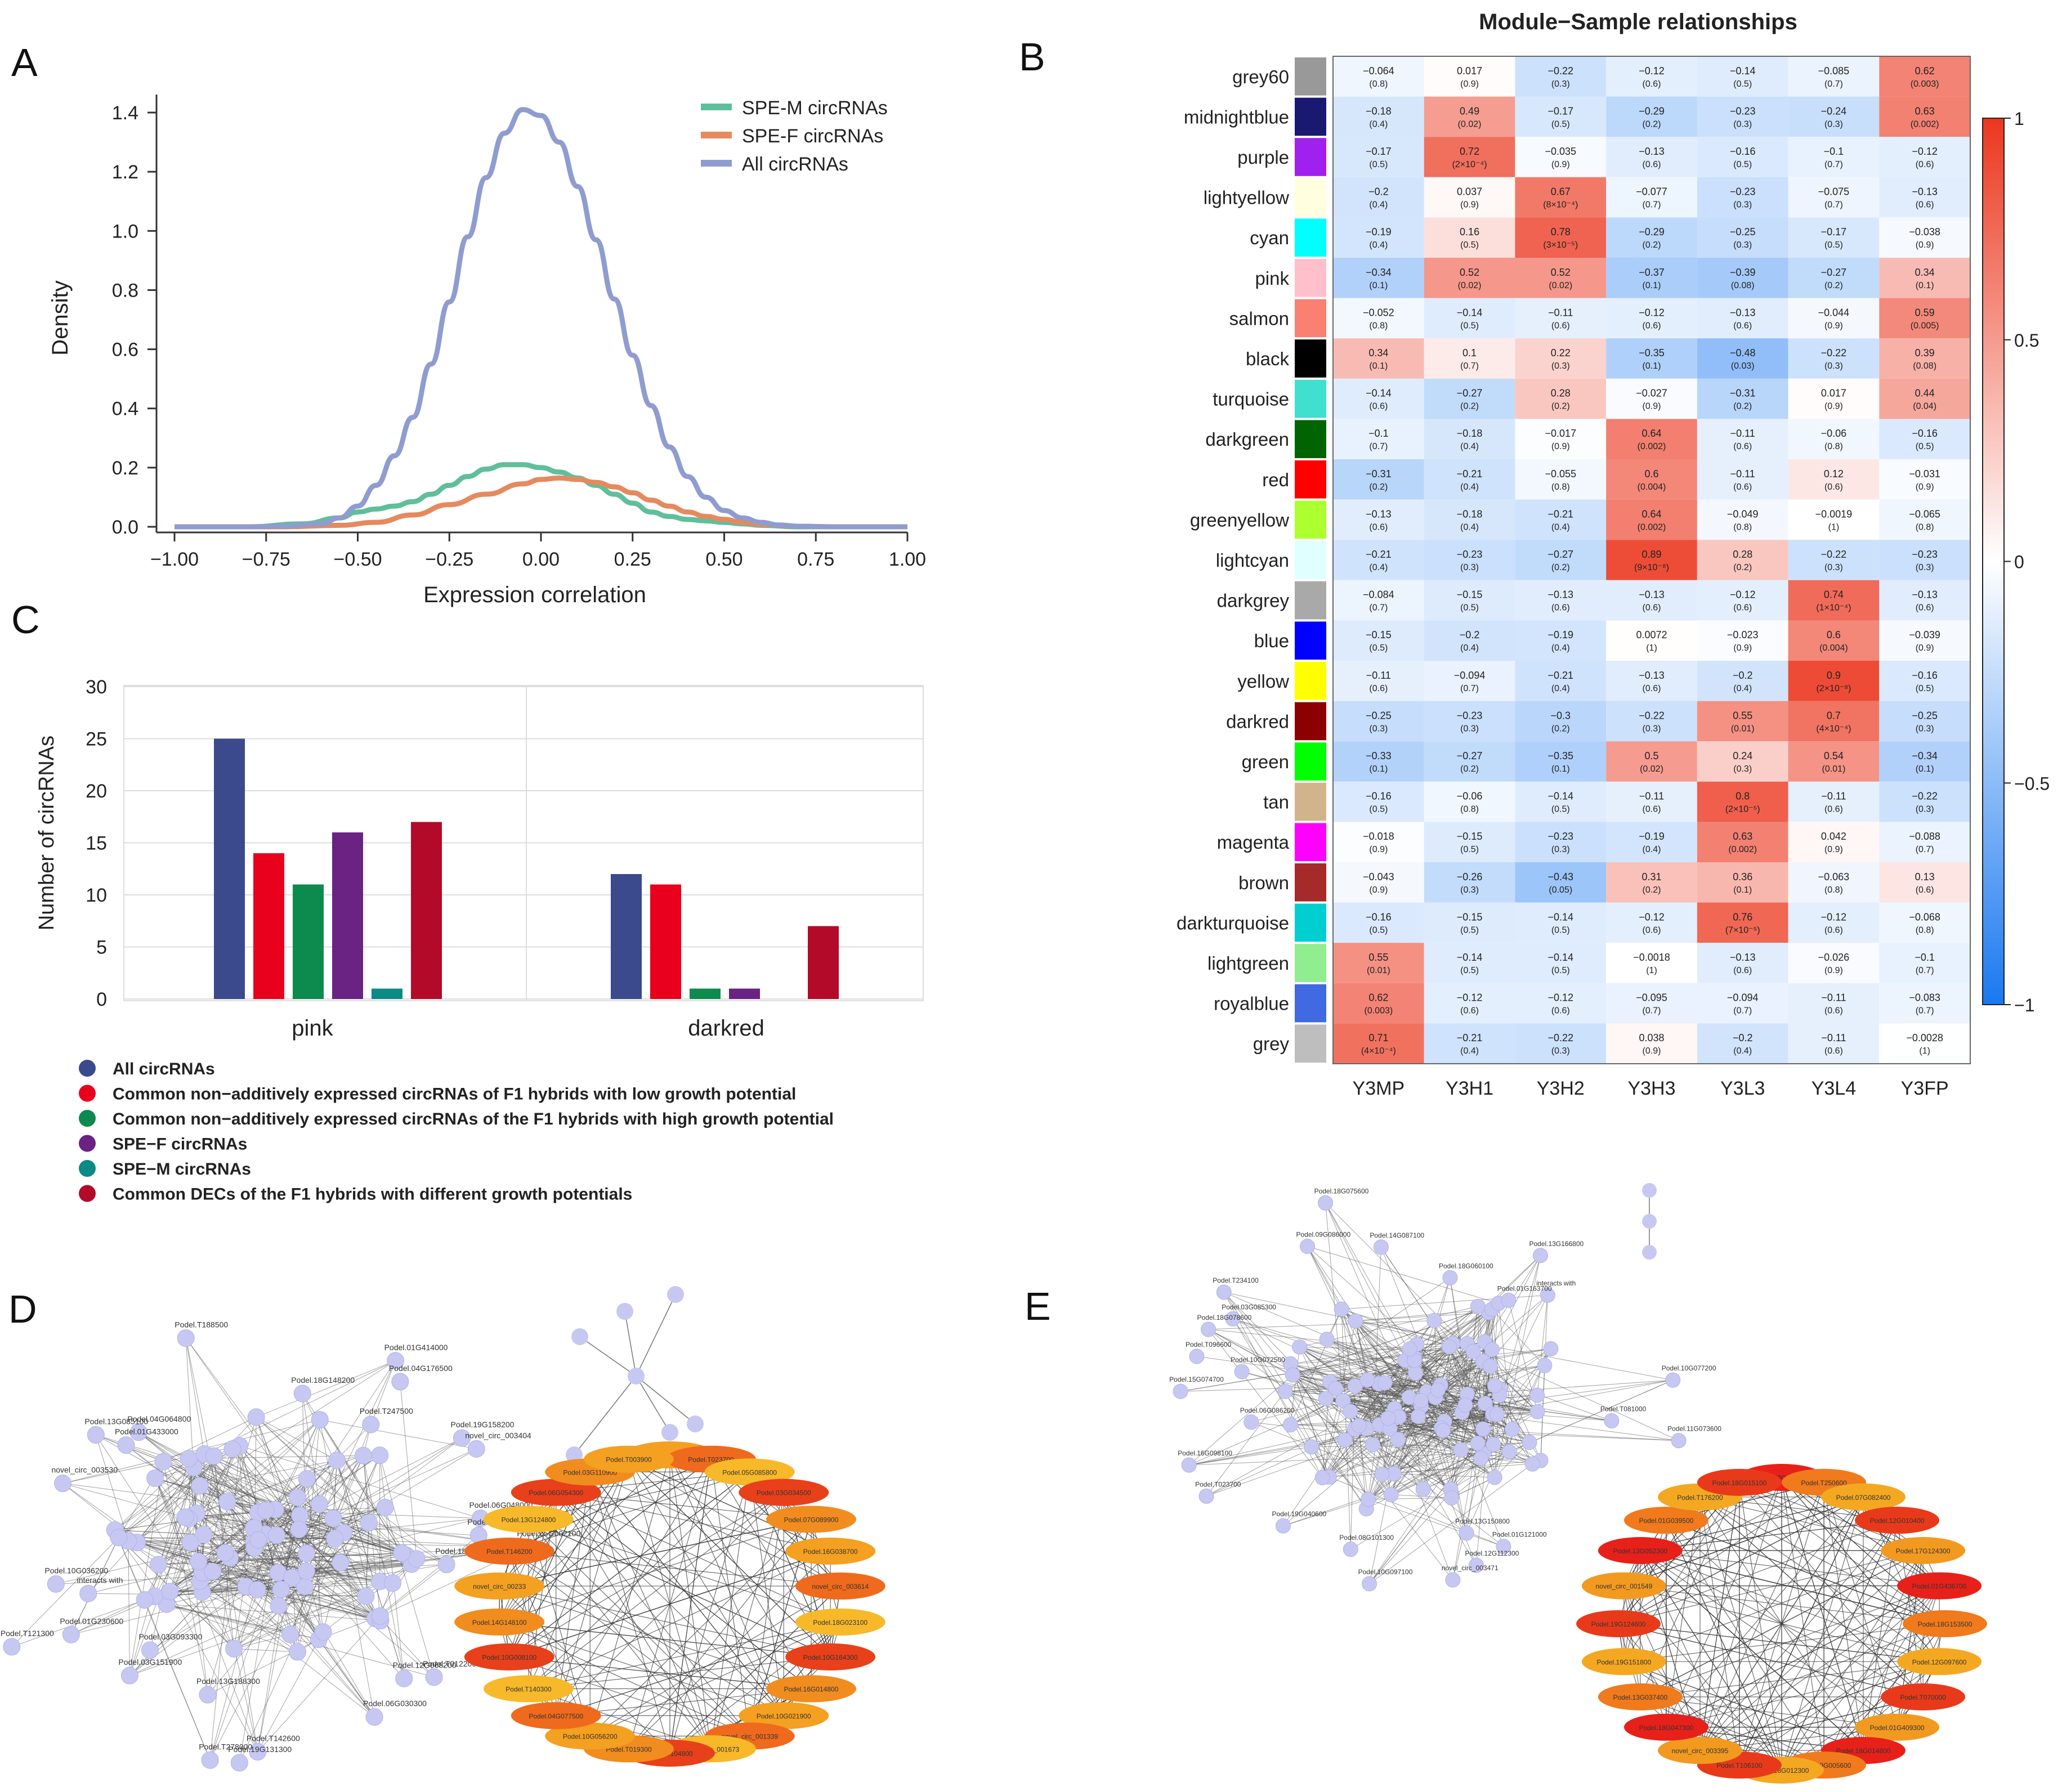 Image resolution: width=2062 pixels, height=1792 pixels. I want to click on heatmap-cell-value: −0.084, so click(1378, 595).